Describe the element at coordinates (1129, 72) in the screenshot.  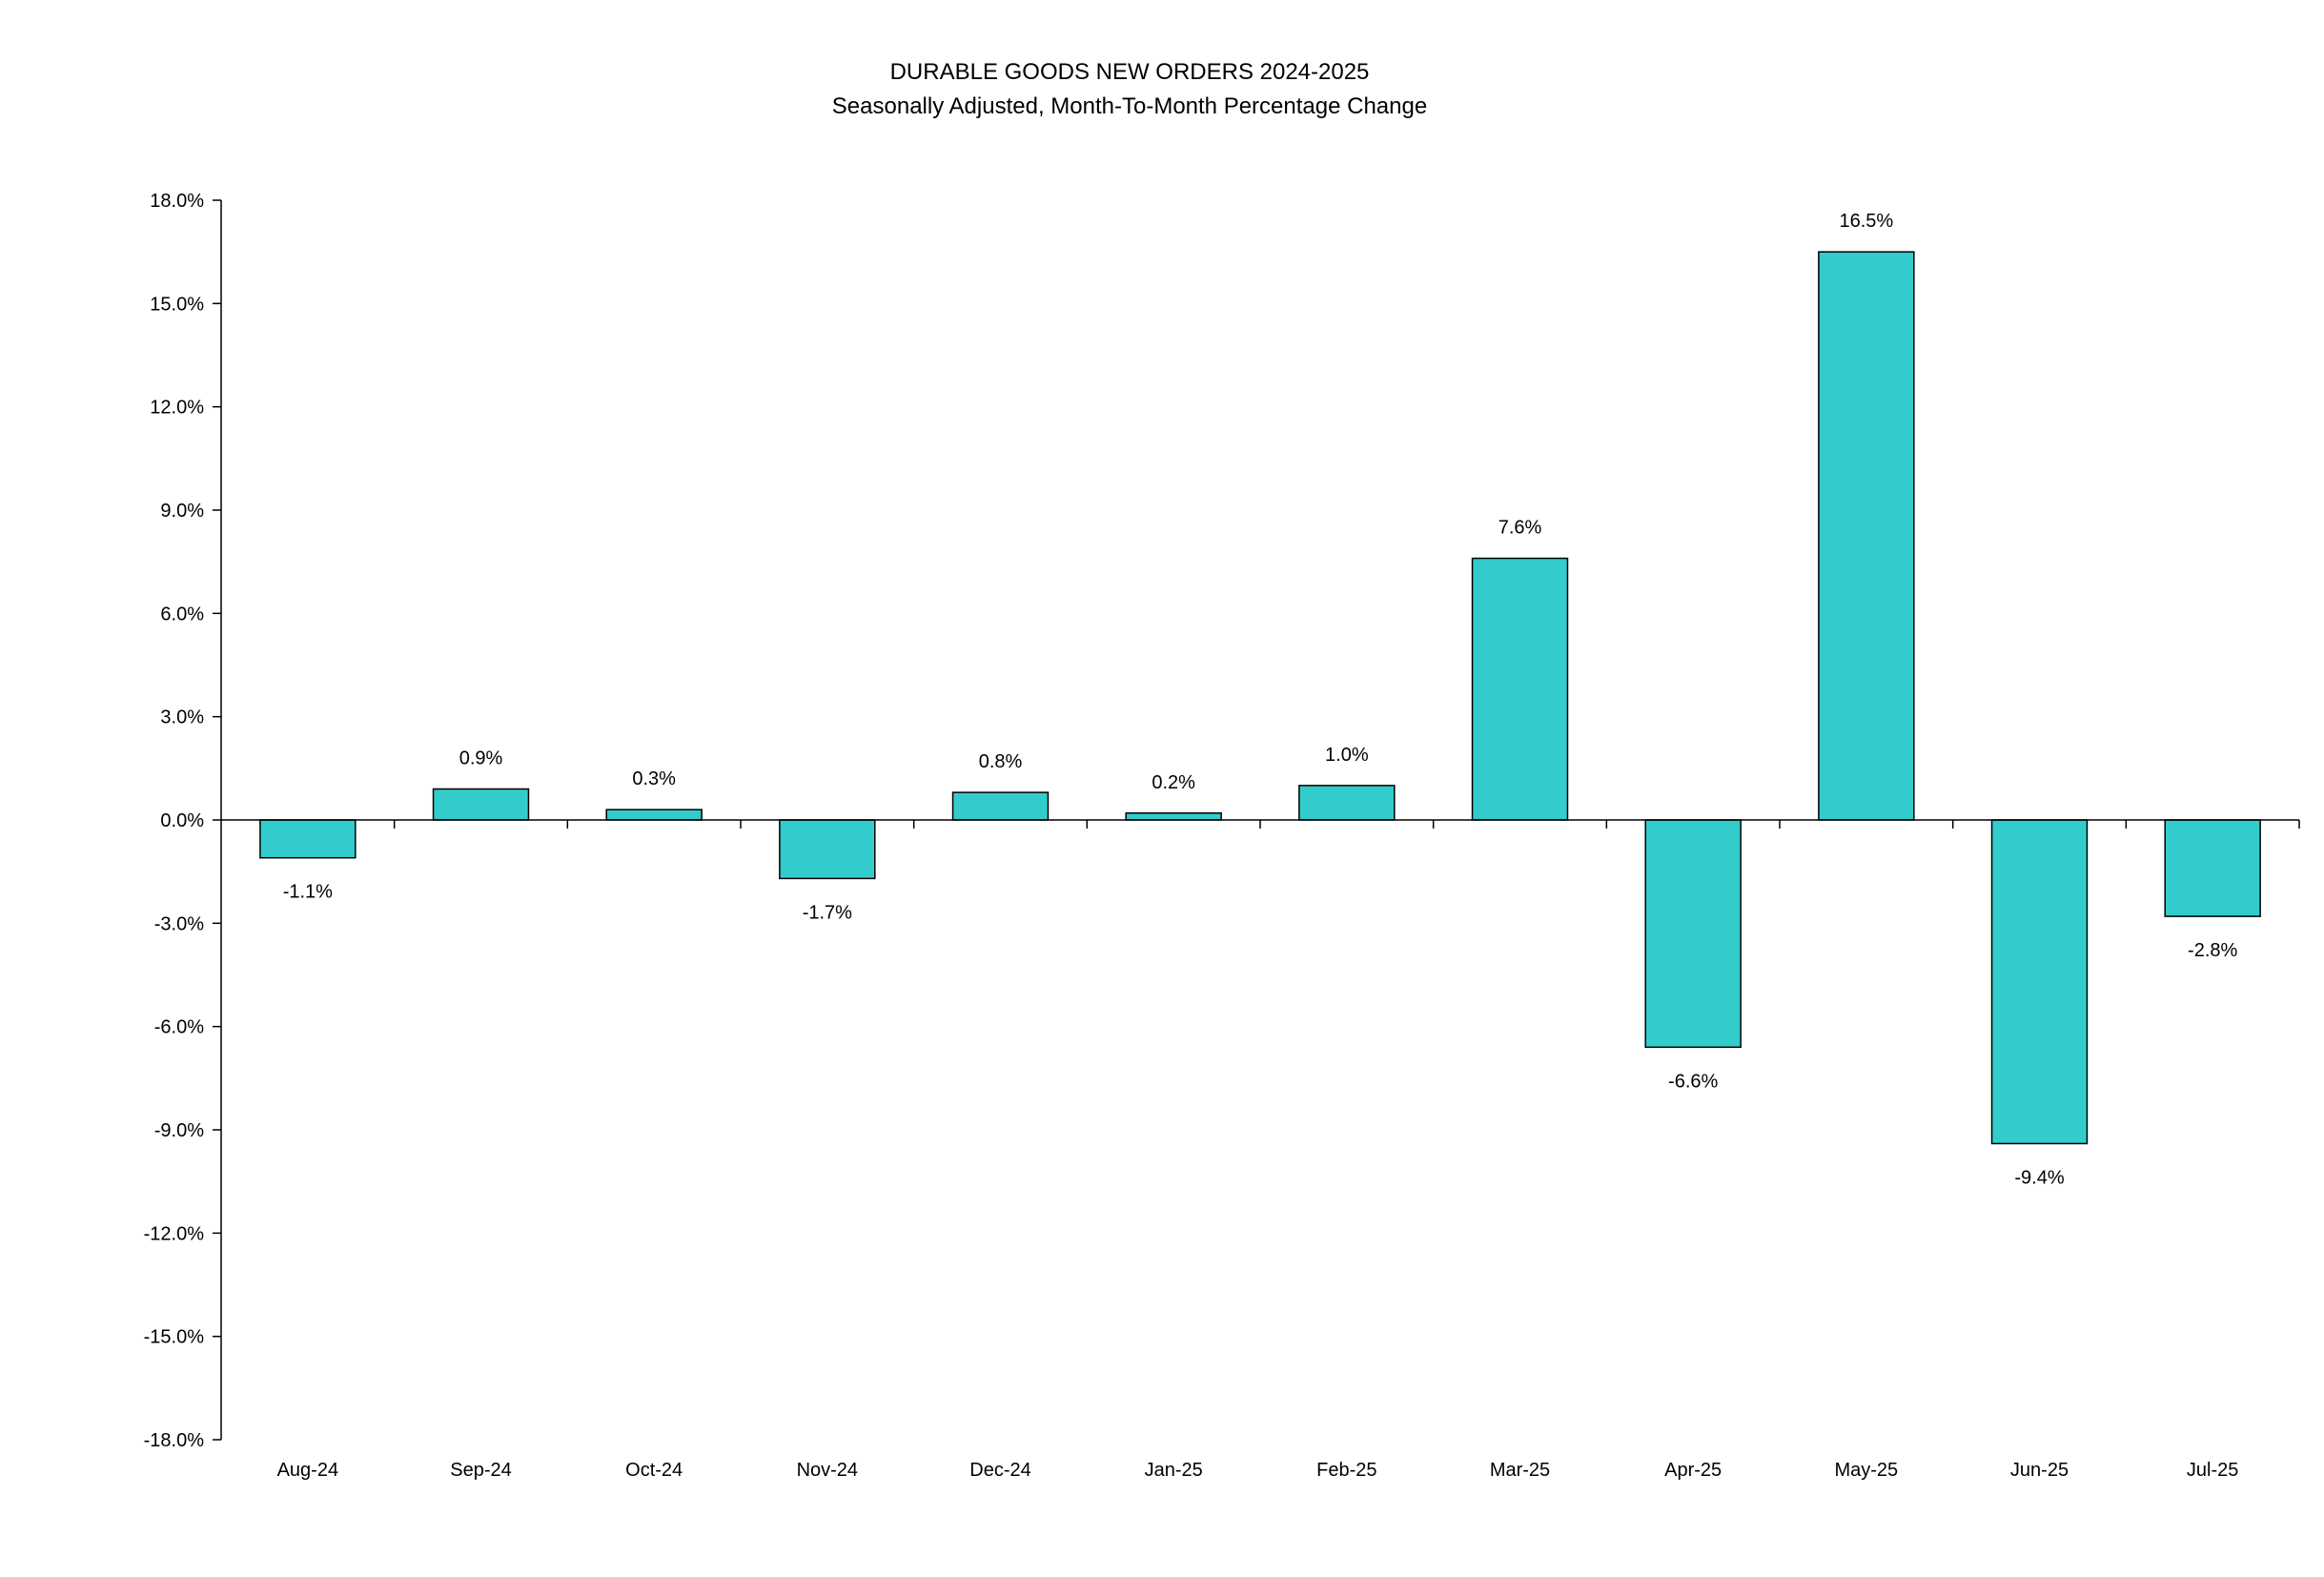
I see `chart-title: DURABLE GOODS NEW ORDERS 2024-2025` at that location.